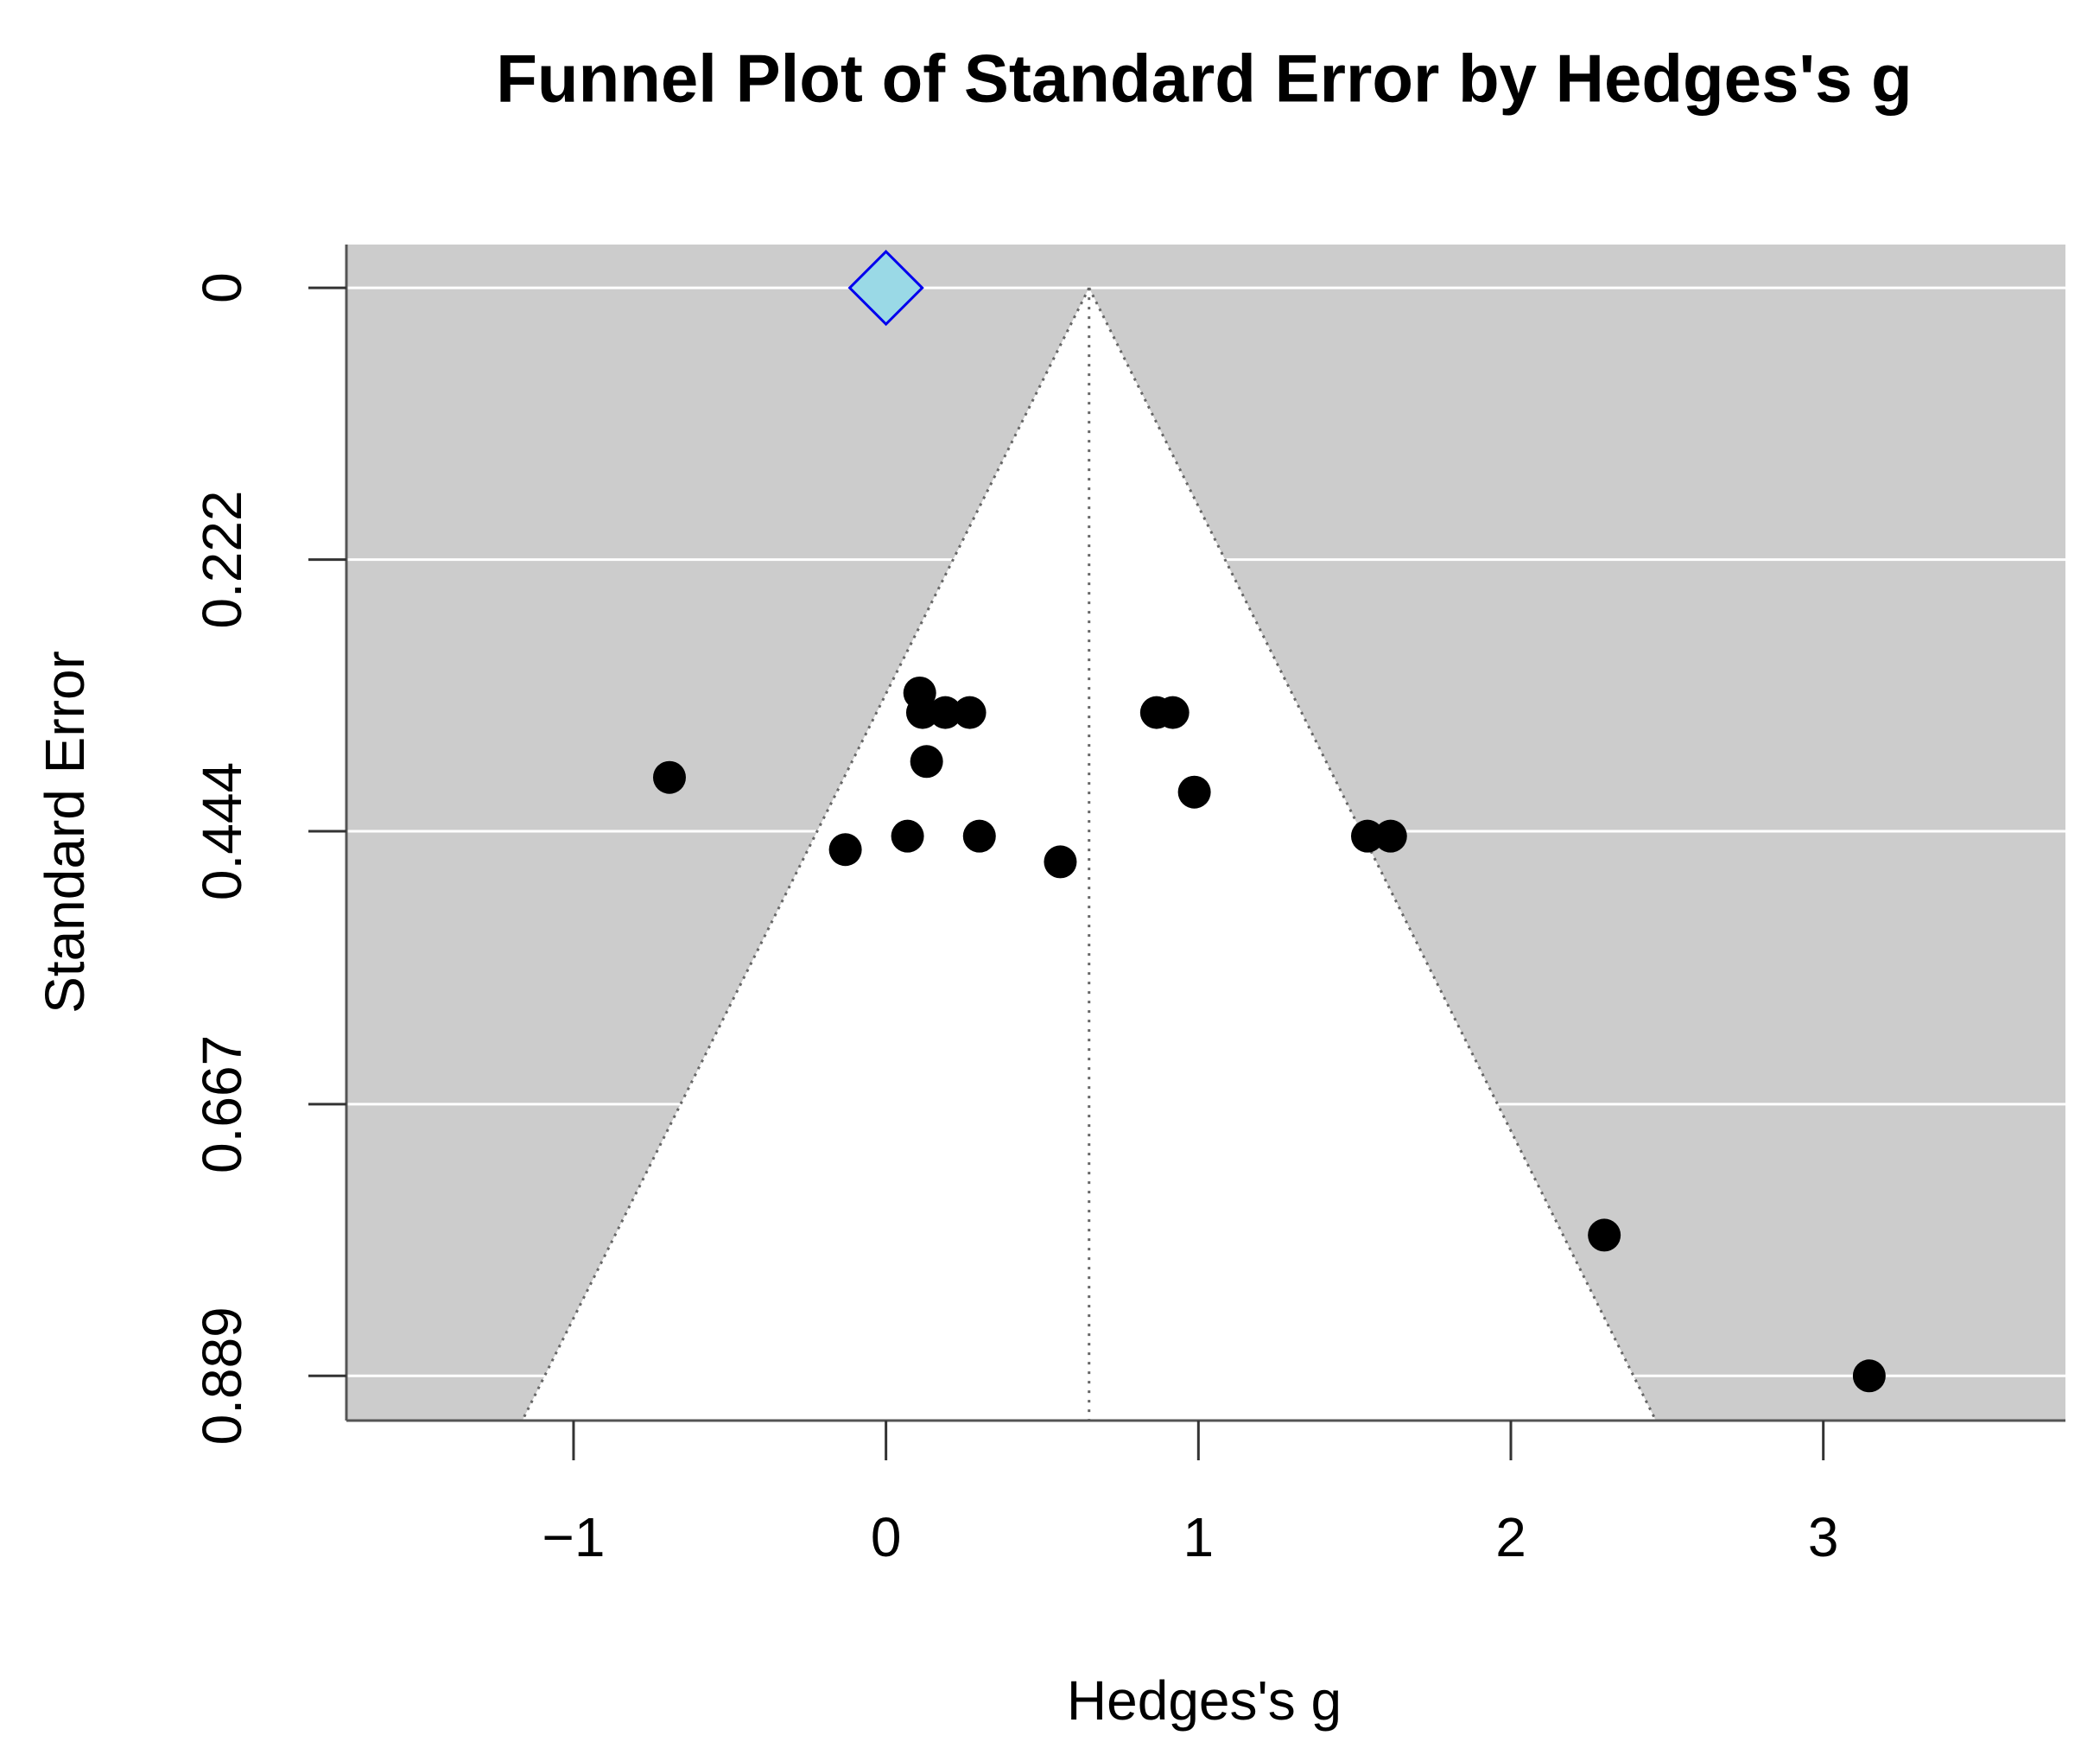 The width and height of the screenshot is (2100, 1761). I want to click on y-tick-label: 0.889, so click(222, 1375).